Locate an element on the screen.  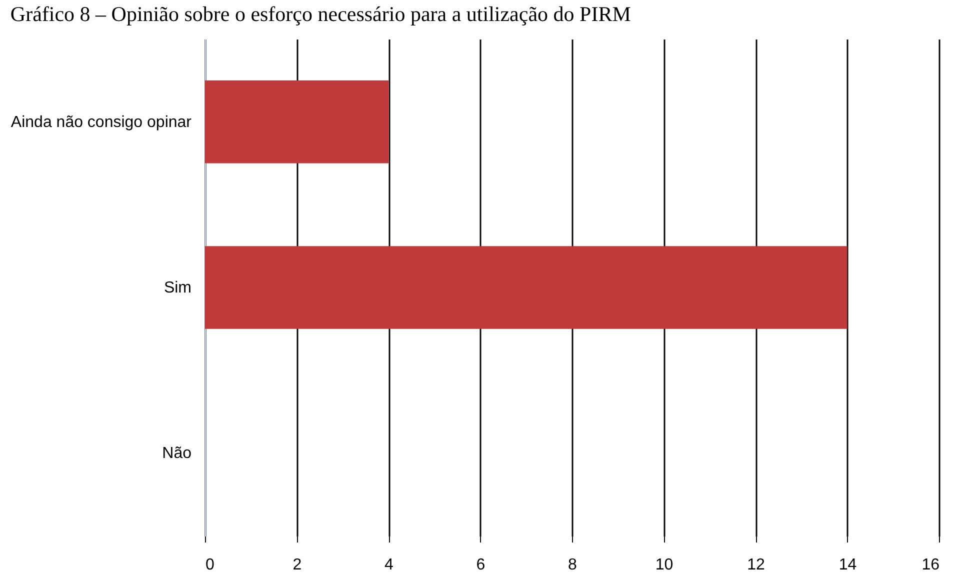
x-tick-label: 0 is located at coordinates (210, 565).